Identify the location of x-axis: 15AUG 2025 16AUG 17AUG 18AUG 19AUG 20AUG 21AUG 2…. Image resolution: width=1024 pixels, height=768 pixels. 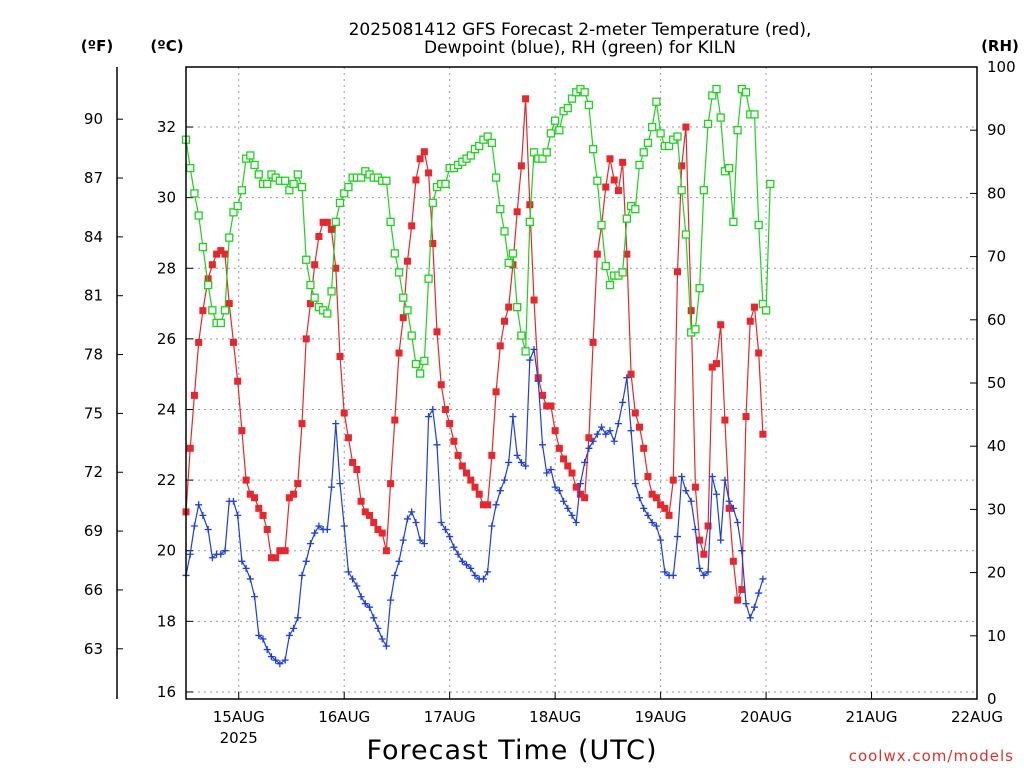
(608, 719).